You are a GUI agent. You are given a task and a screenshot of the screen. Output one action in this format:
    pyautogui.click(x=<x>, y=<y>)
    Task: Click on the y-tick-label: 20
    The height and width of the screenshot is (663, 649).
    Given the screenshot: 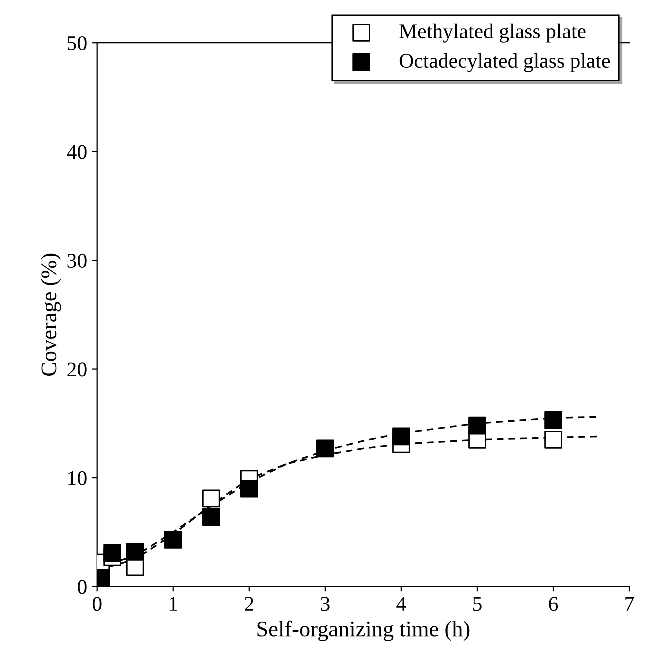 What is the action you would take?
    pyautogui.click(x=77, y=369)
    